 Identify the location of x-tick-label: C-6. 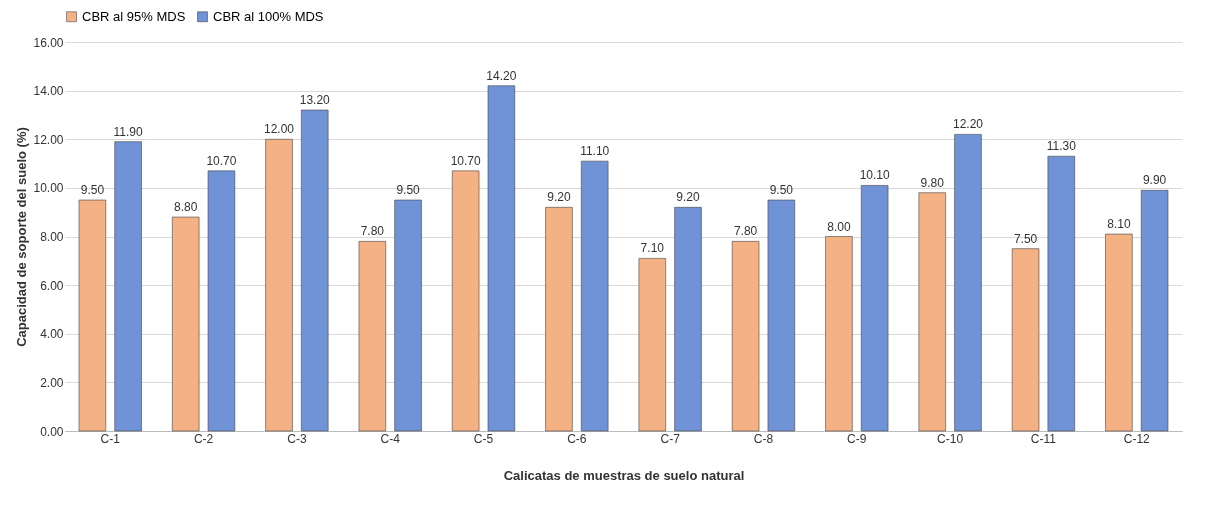
(577, 438).